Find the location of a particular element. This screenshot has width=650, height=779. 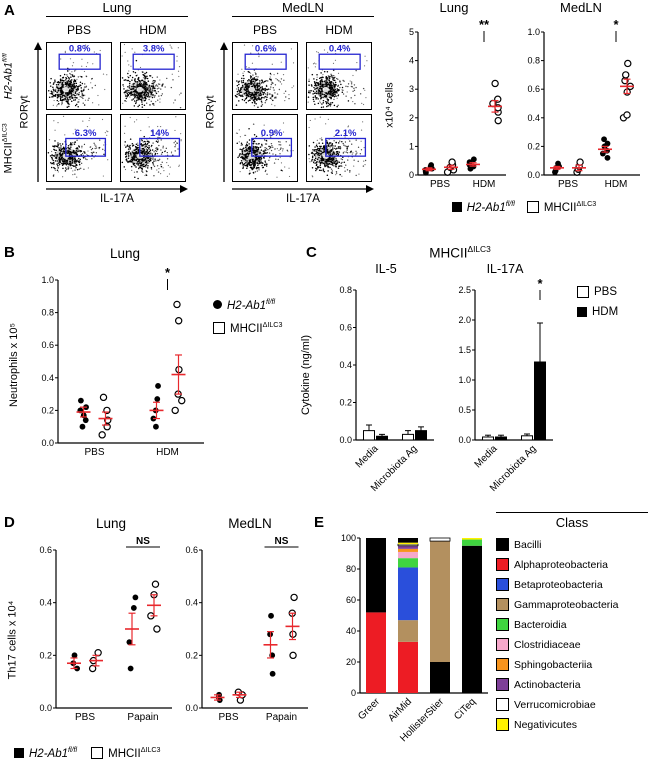

panel-a-legend: H2-Ab1fl/fl MHCIIΔILC3 is located at coordinates (524, 207).